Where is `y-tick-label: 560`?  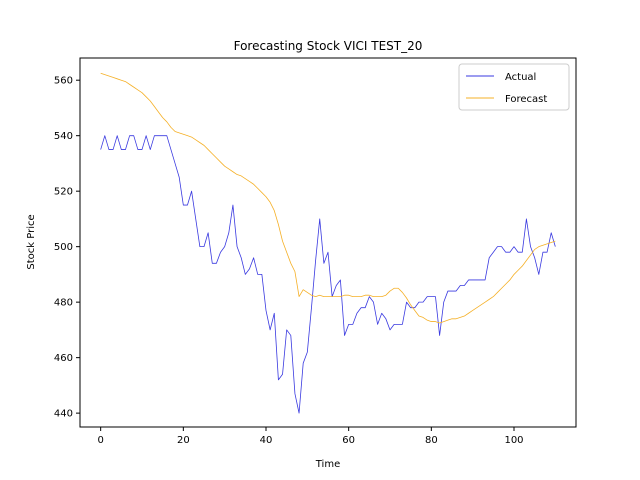
y-tick-label: 560 is located at coordinates (63, 81).